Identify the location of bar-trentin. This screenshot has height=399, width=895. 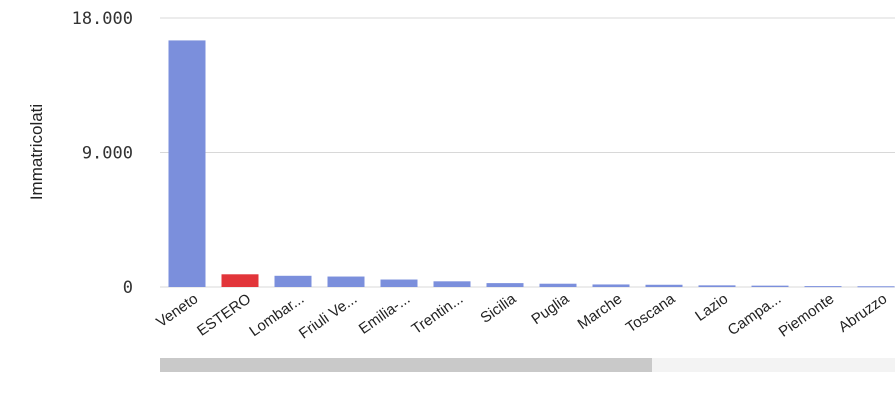
(452, 284).